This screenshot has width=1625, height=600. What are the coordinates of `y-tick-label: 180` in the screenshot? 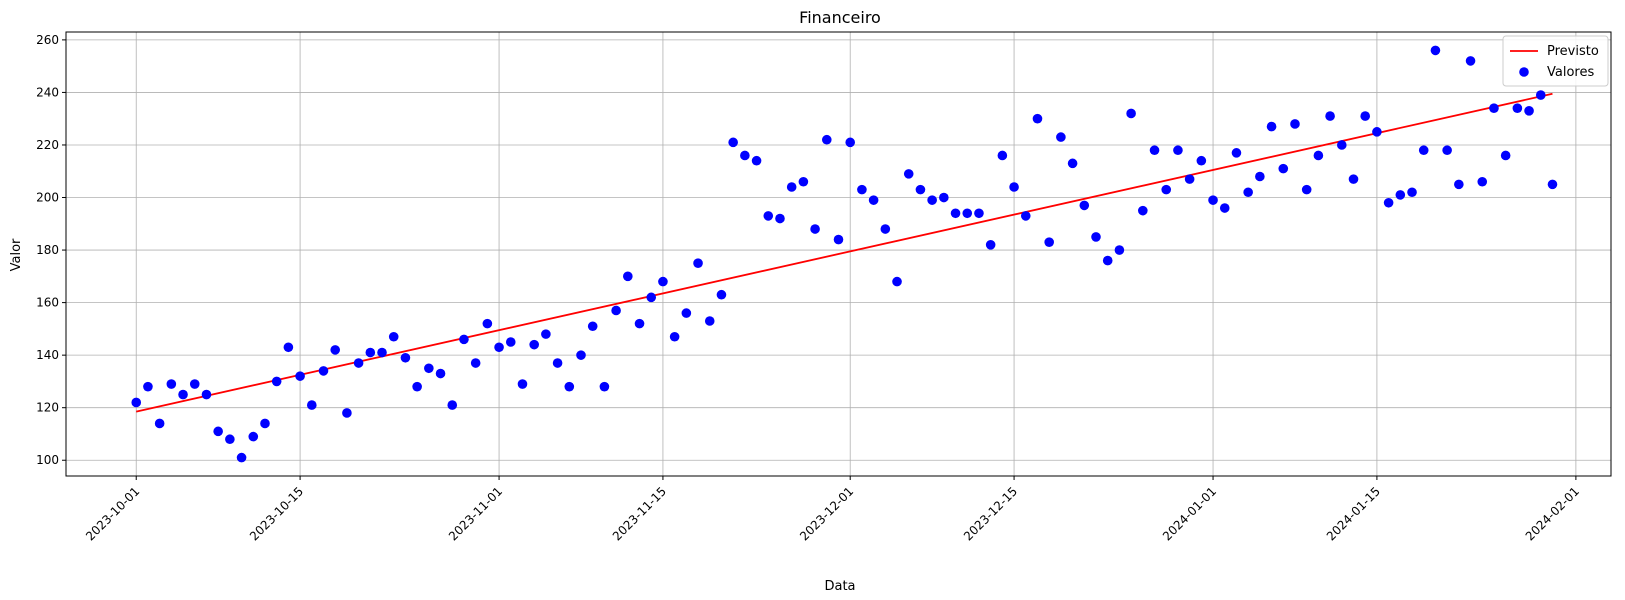 It's located at (47, 250).